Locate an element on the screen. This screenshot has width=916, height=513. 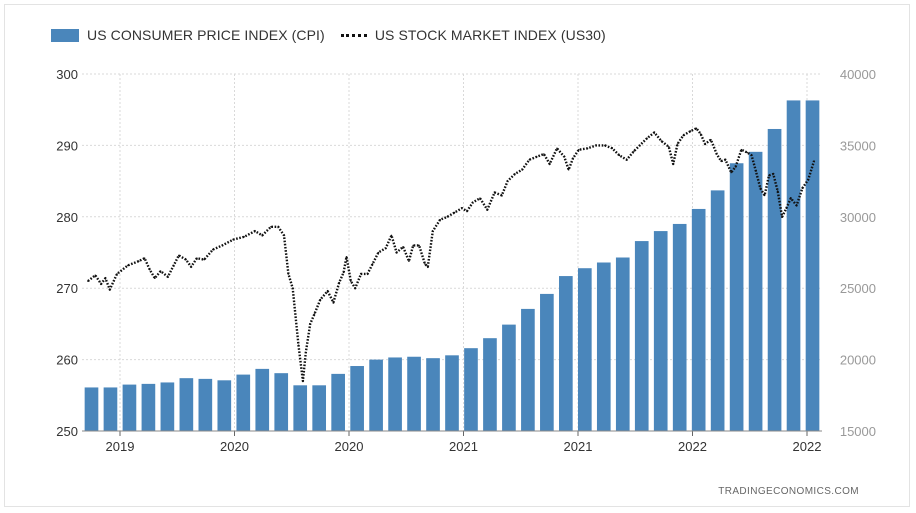
y-left-tick-label: 290 is located at coordinates (67, 145).